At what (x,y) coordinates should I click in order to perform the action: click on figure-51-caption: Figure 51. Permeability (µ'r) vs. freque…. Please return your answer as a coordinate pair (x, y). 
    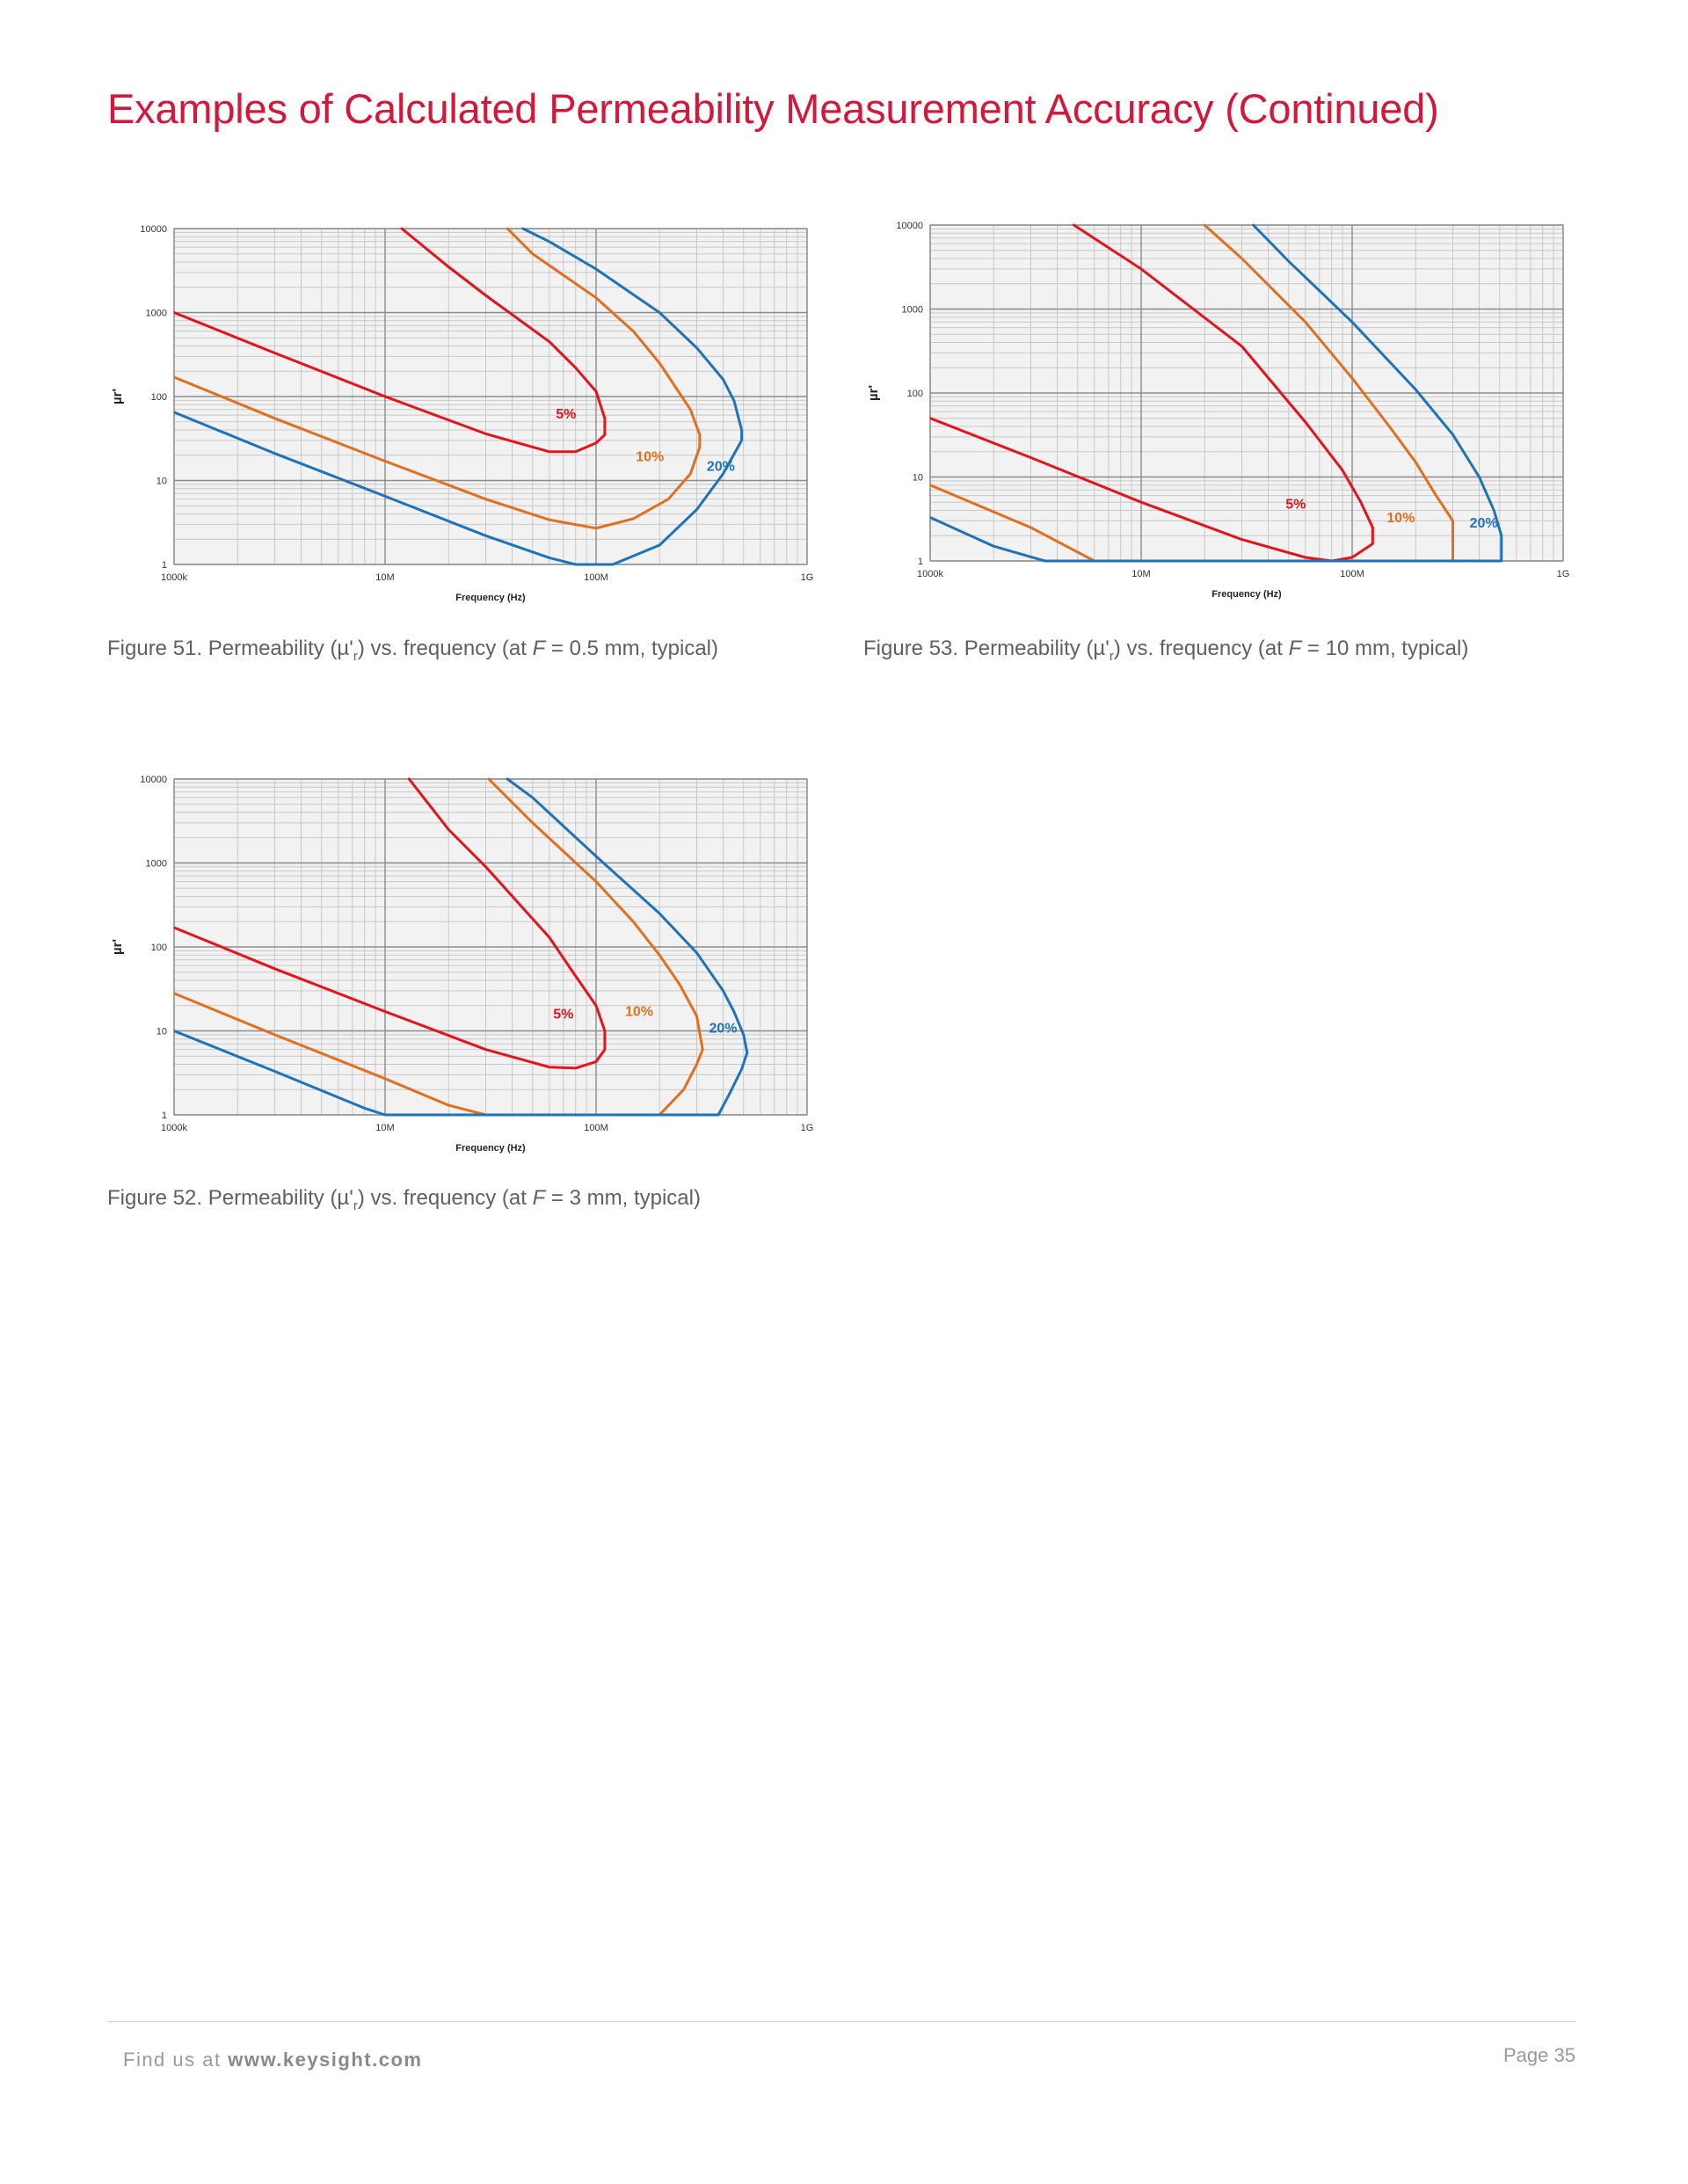
    Looking at the image, I should click on (412, 650).